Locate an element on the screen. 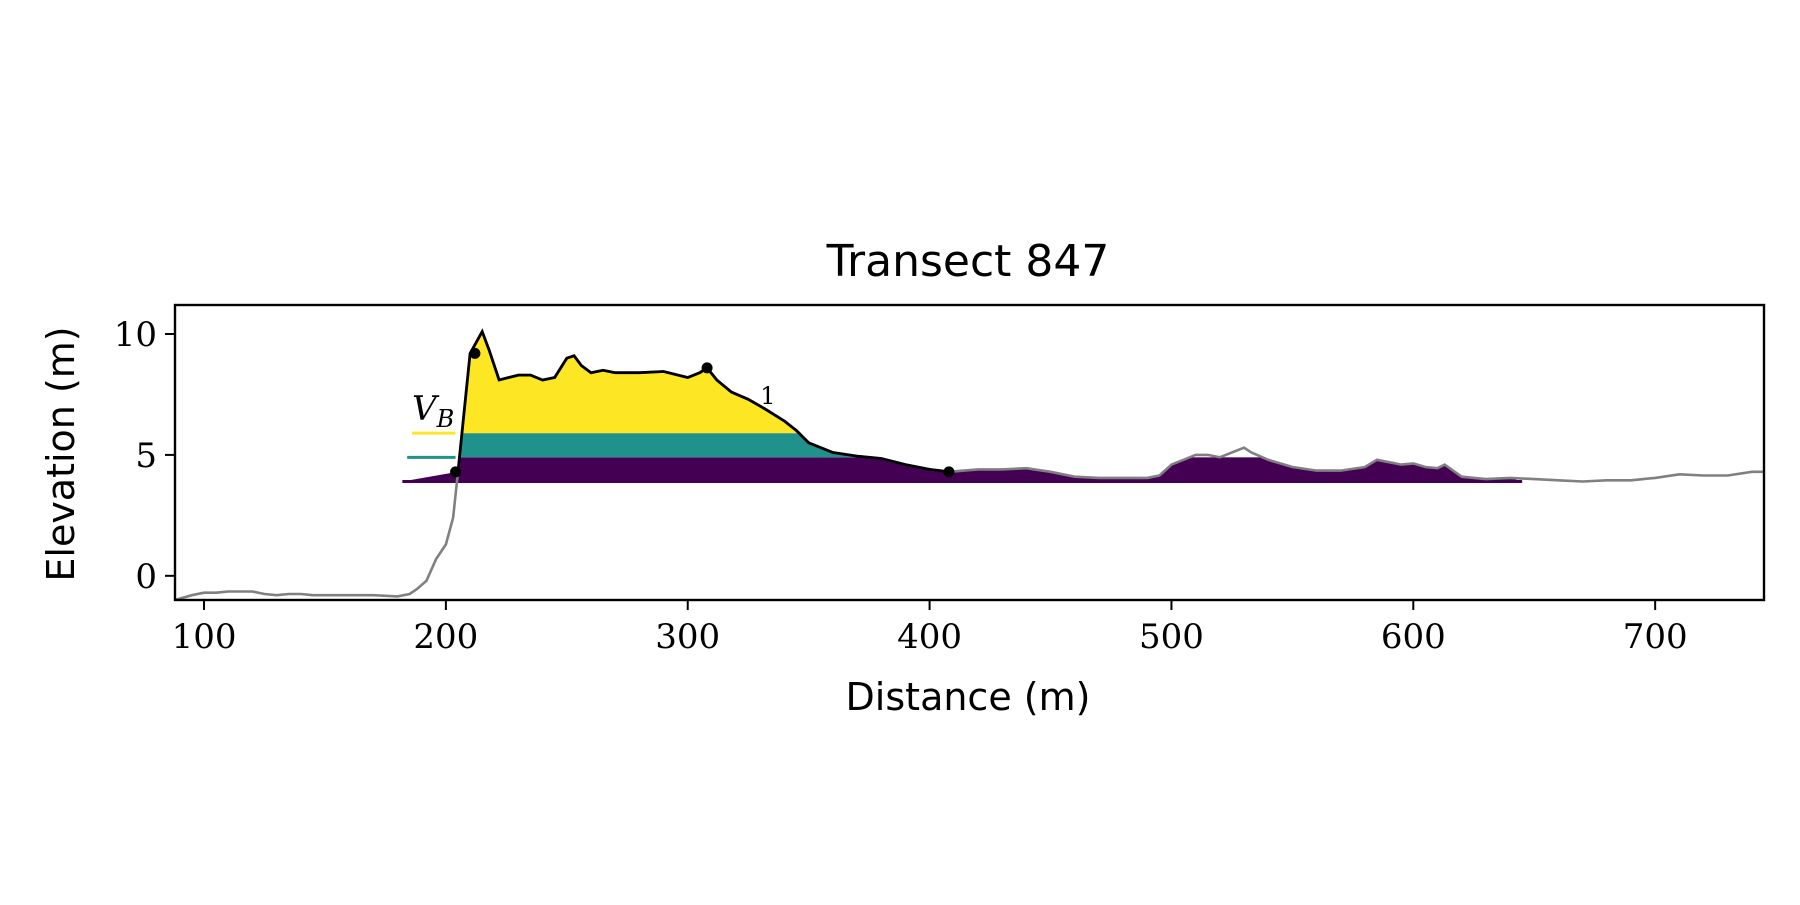 The image size is (1800, 905). y-tick-label: 10 is located at coordinates (135, 335).